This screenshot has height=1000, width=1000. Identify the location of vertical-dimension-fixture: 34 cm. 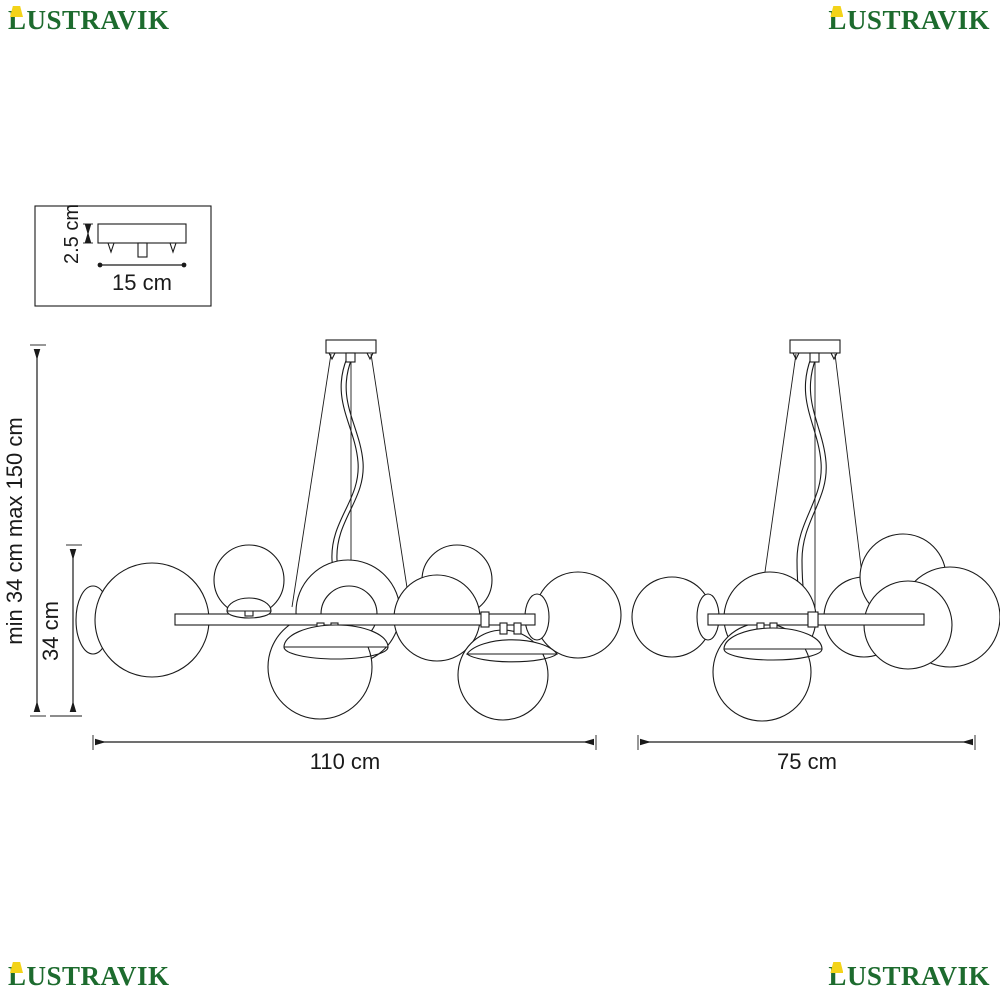
(60, 630).